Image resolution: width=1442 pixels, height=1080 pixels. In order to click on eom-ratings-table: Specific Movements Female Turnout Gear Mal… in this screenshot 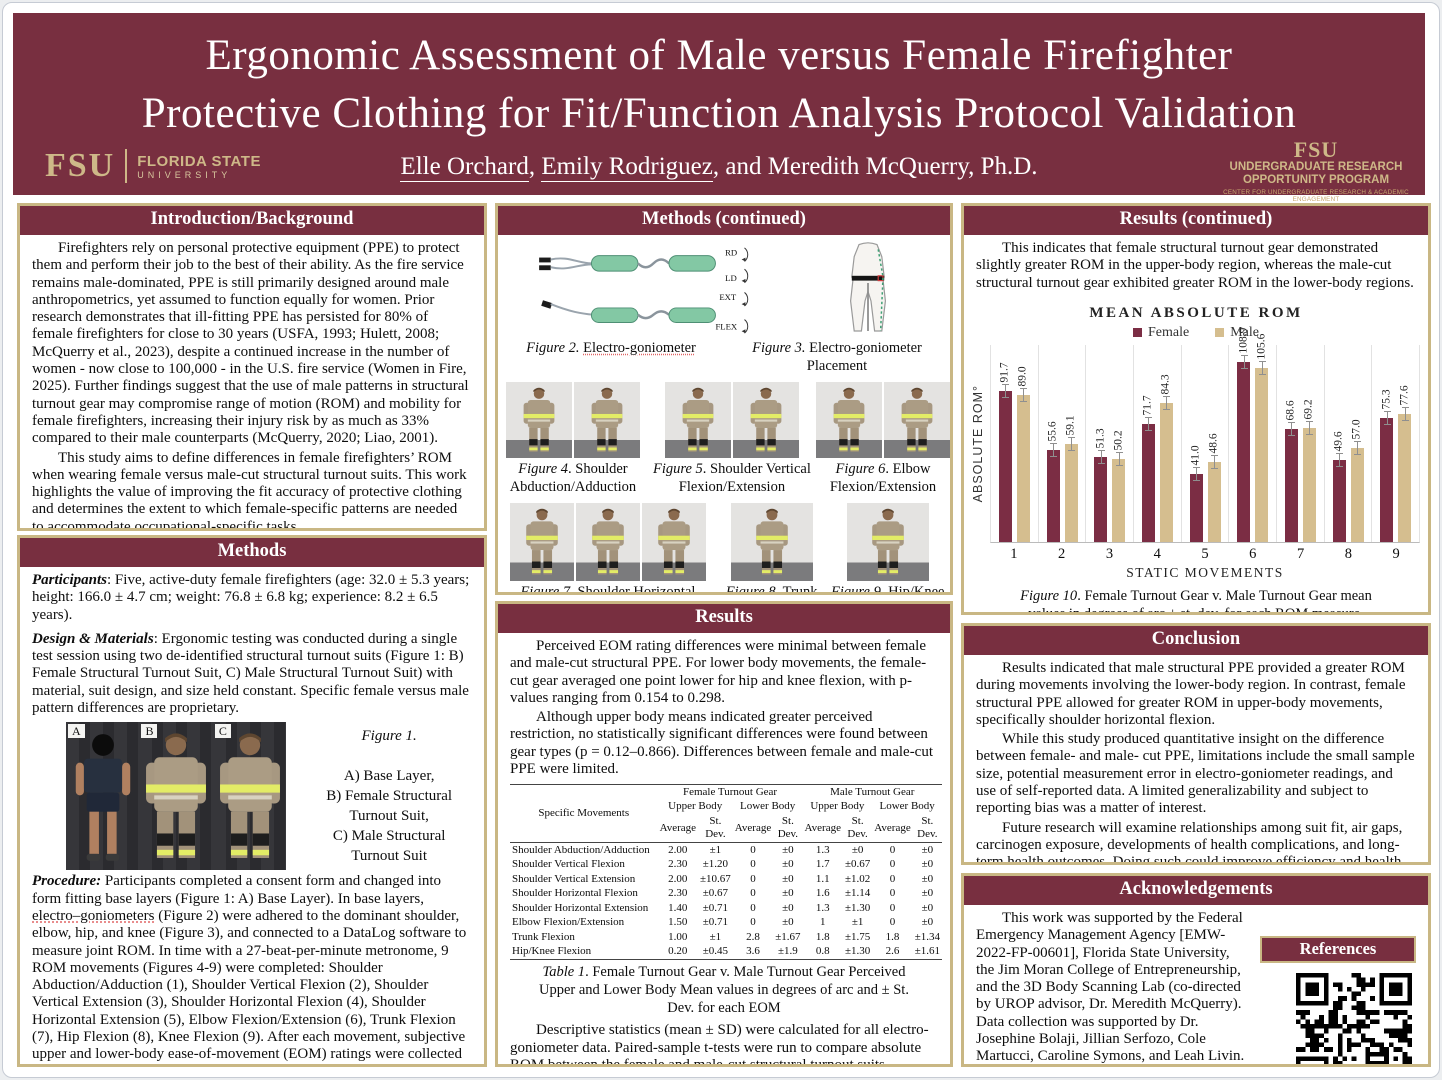, I will do `click(726, 872)`.